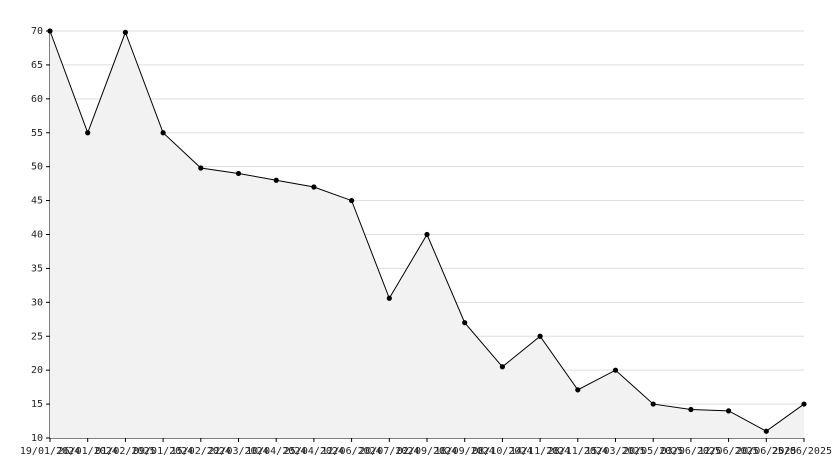 The height and width of the screenshot is (468, 834). What do you see at coordinates (502, 451) in the screenshot?
I see `x-tick-label: 08/10/2024` at bounding box center [502, 451].